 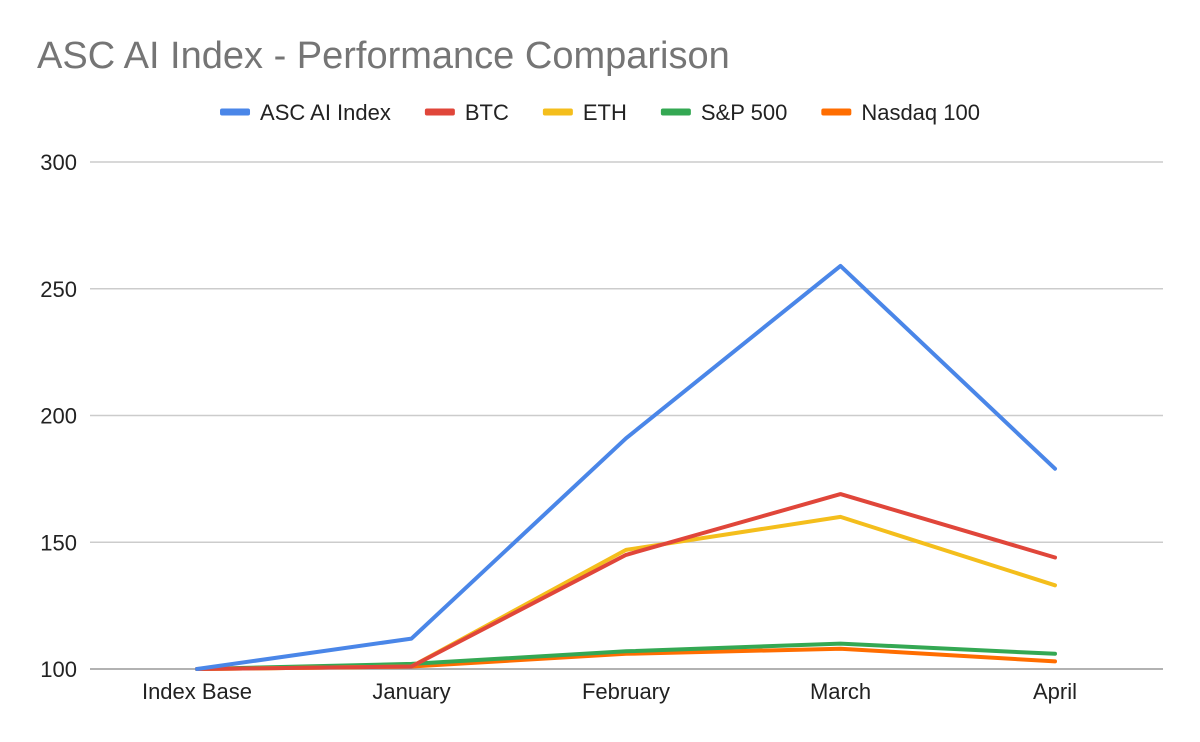 What do you see at coordinates (58, 162) in the screenshot?
I see `y-tick-label: 300` at bounding box center [58, 162].